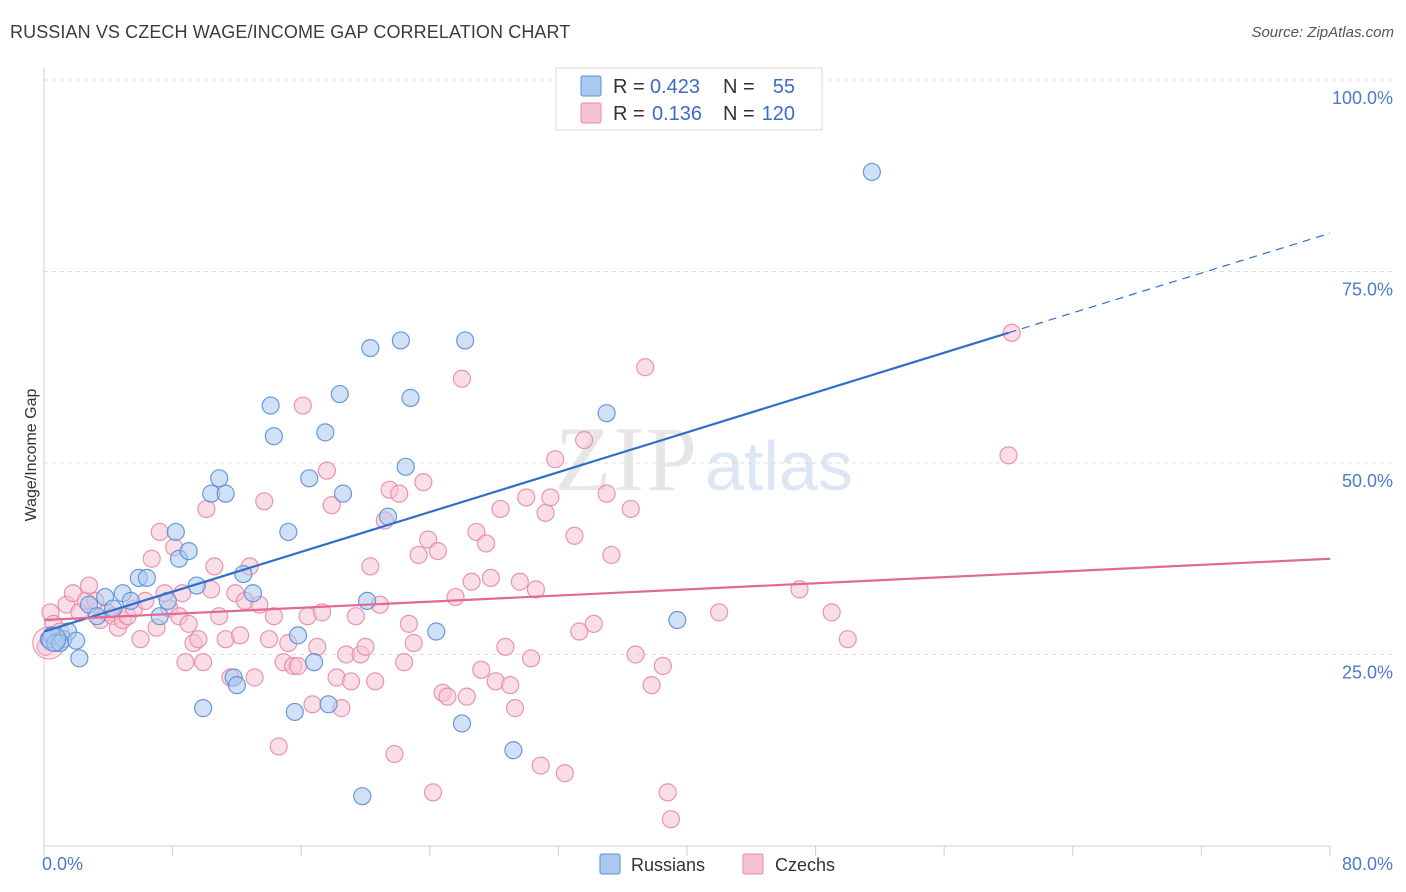 The image size is (1406, 892). What do you see at coordinates (1322, 32) in the screenshot?
I see `source-label: Source: ZipAtlas.com` at bounding box center [1322, 32].